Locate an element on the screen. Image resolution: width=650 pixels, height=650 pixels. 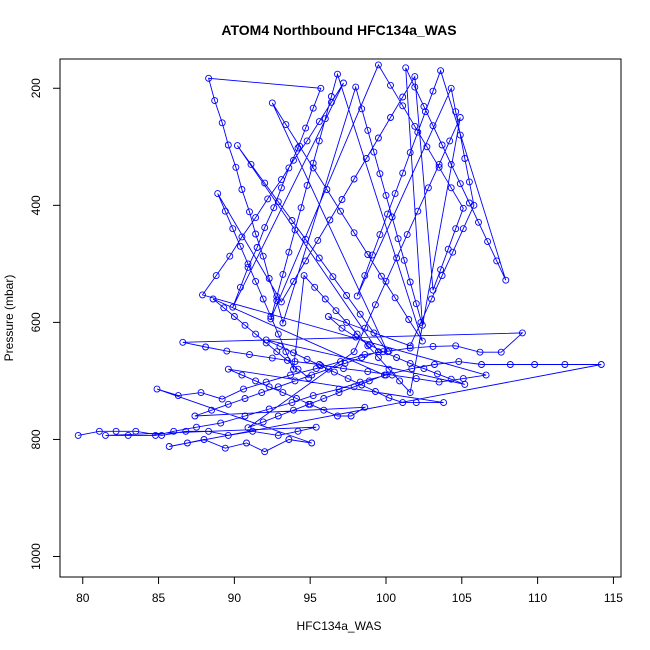
x-tick-label: 115 is located at coordinates (613, 598).